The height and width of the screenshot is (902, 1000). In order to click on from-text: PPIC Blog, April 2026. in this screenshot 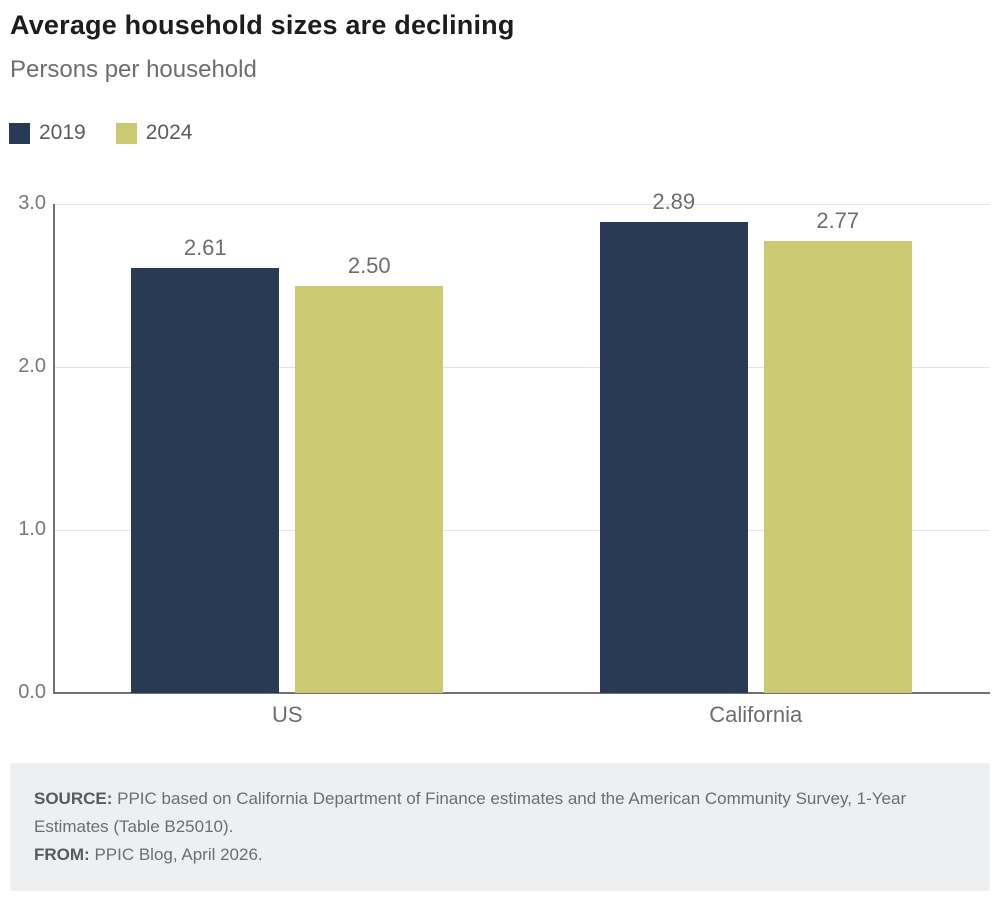, I will do `click(176, 854)`.